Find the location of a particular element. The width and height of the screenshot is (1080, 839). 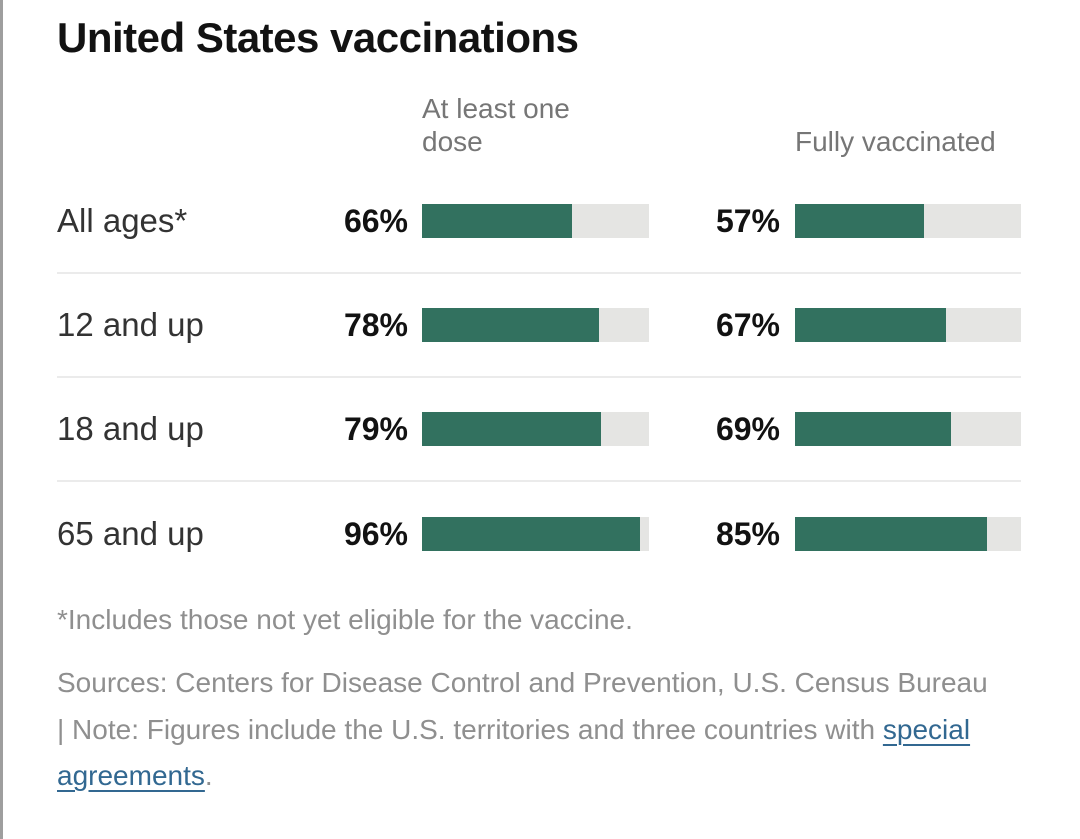

table-row: 12 and up 78% 67% is located at coordinates (539, 326).